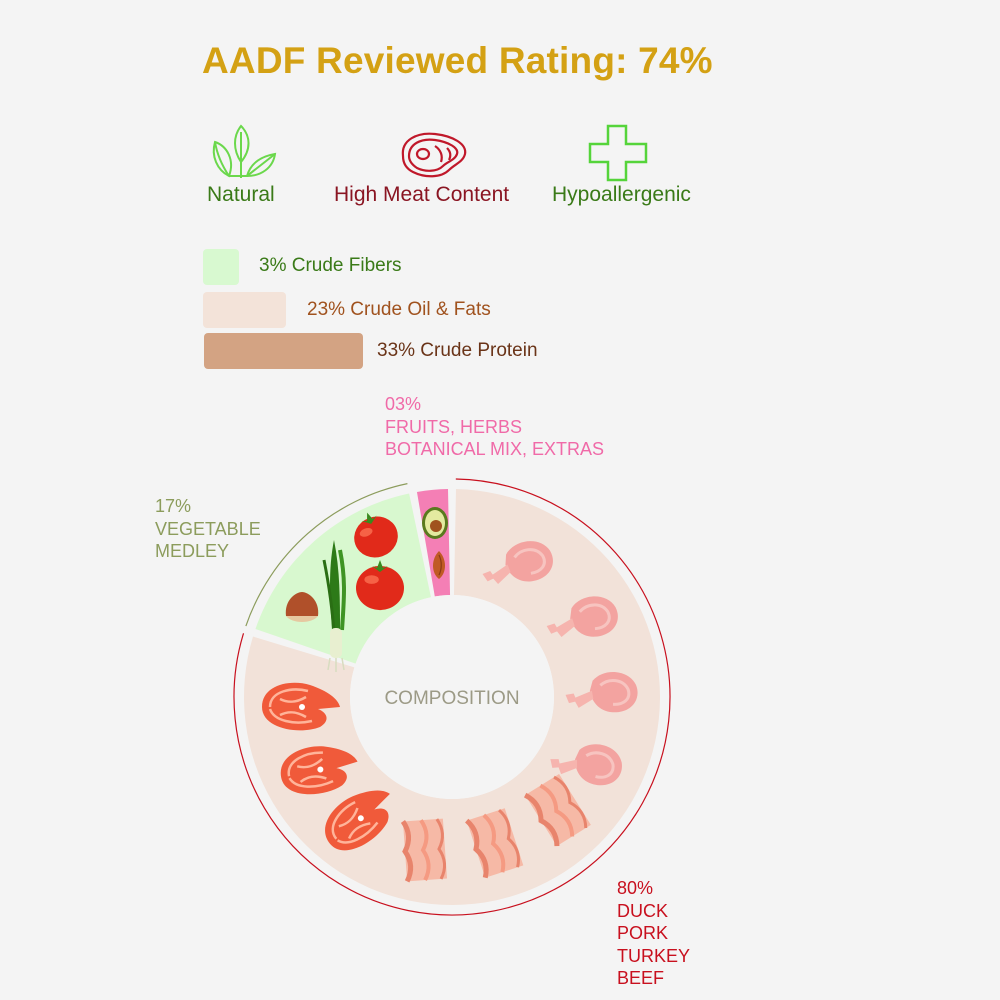 This screenshot has height=1000, width=1000. I want to click on slice-line: BEEF, so click(641, 978).